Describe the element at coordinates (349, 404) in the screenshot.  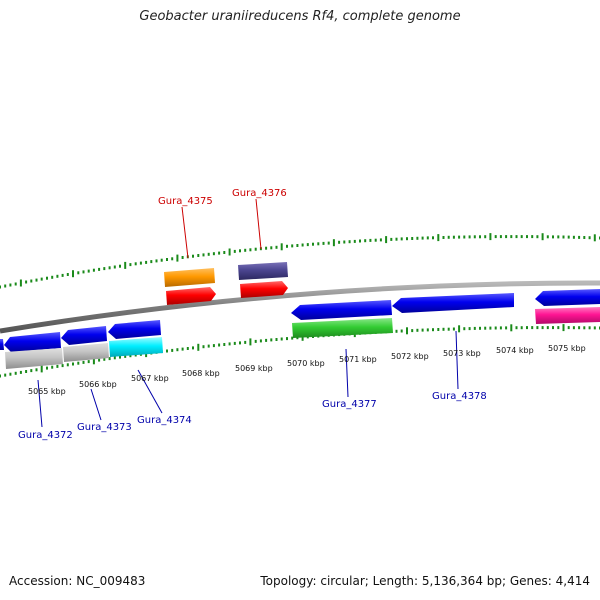
I see `label-gura-4377: Gura_4377` at that location.